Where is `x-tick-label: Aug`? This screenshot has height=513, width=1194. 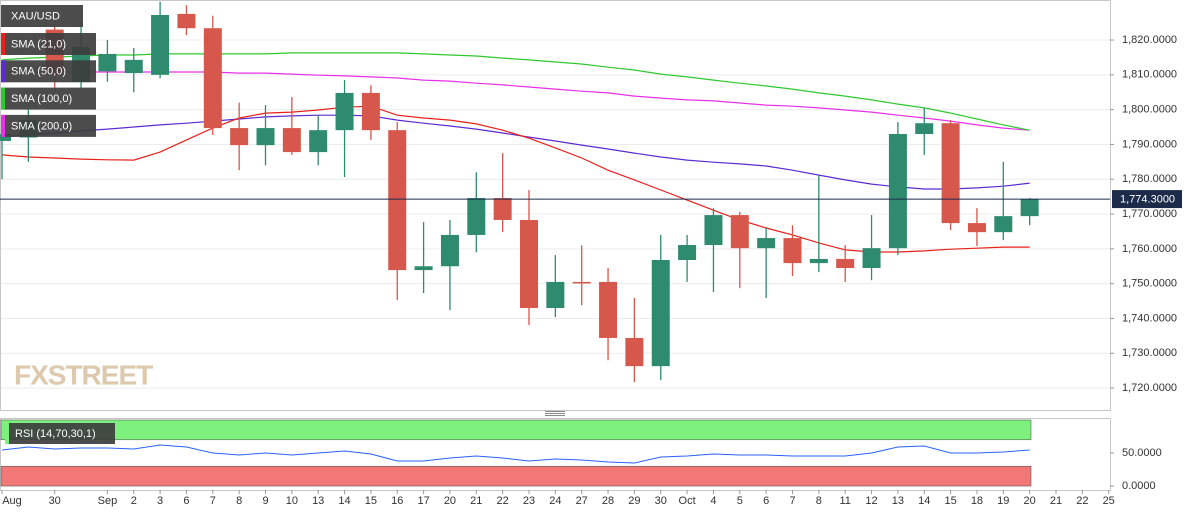
x-tick-label: Aug is located at coordinates (12, 501).